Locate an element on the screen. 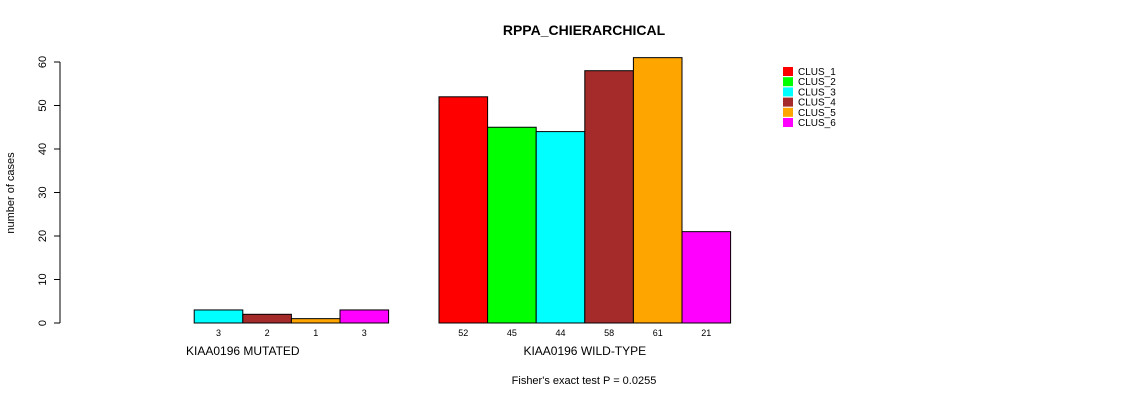 The image size is (1140, 400). bar-value-label: 44 is located at coordinates (560, 333).